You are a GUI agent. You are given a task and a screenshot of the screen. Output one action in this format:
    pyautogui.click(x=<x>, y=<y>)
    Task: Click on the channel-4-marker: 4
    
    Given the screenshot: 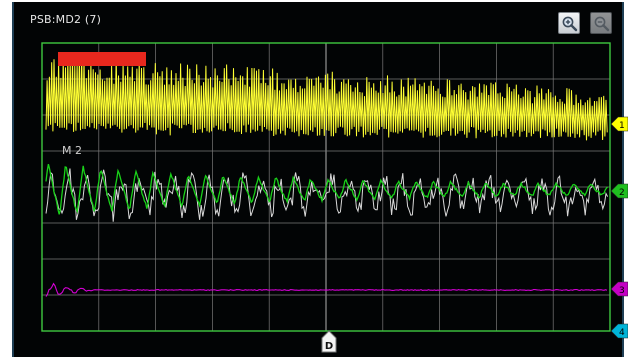 What is the action you would take?
    pyautogui.click(x=619, y=331)
    